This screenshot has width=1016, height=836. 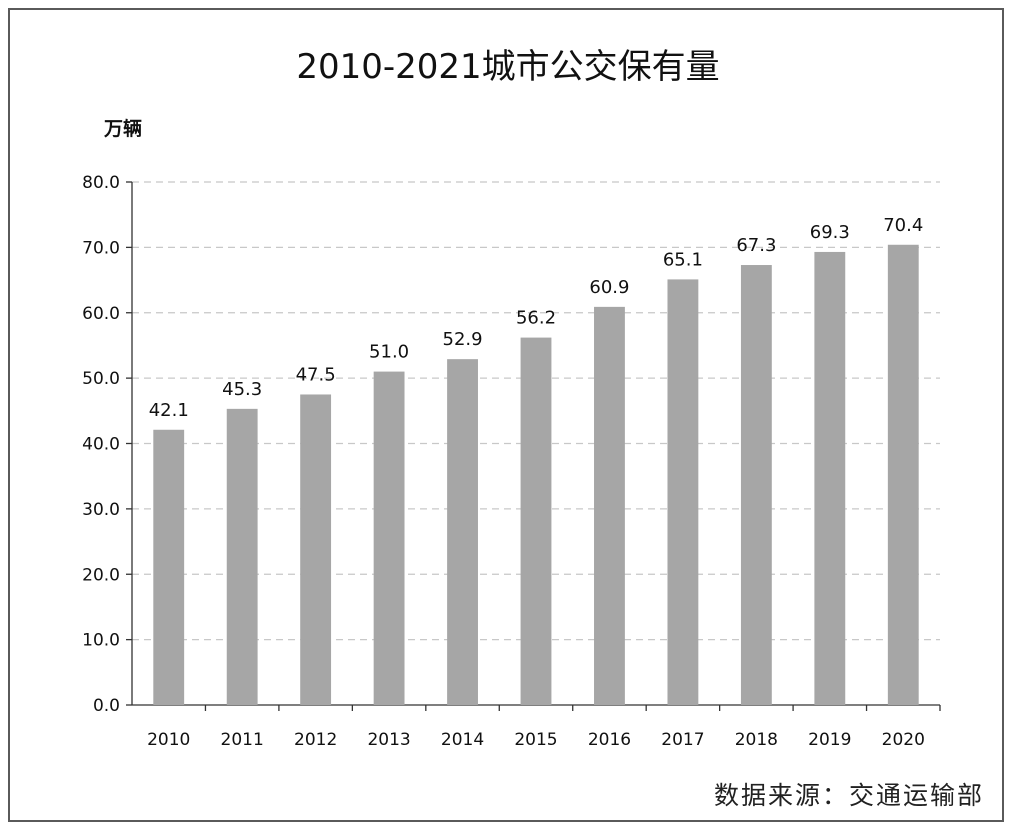 What do you see at coordinates (830, 232) in the screenshot?
I see `data-label-2019: 69.3` at bounding box center [830, 232].